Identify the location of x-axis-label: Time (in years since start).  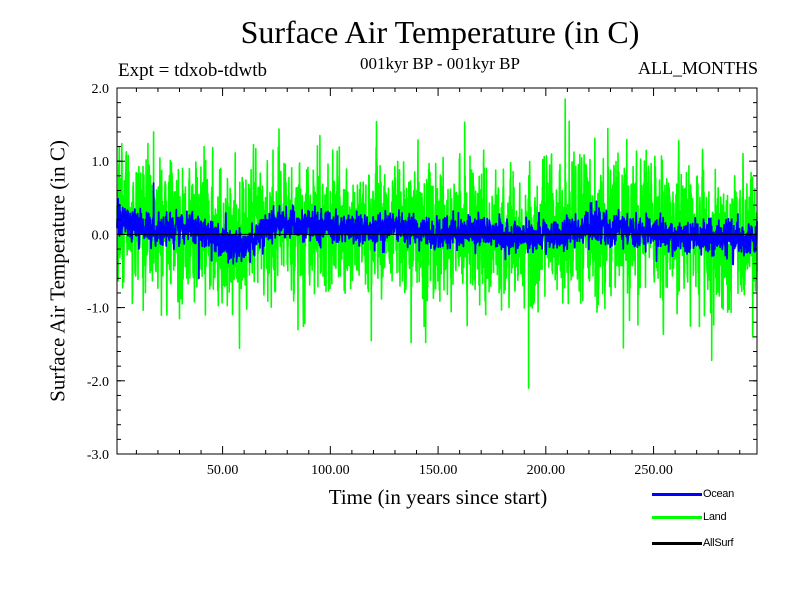
(438, 497).